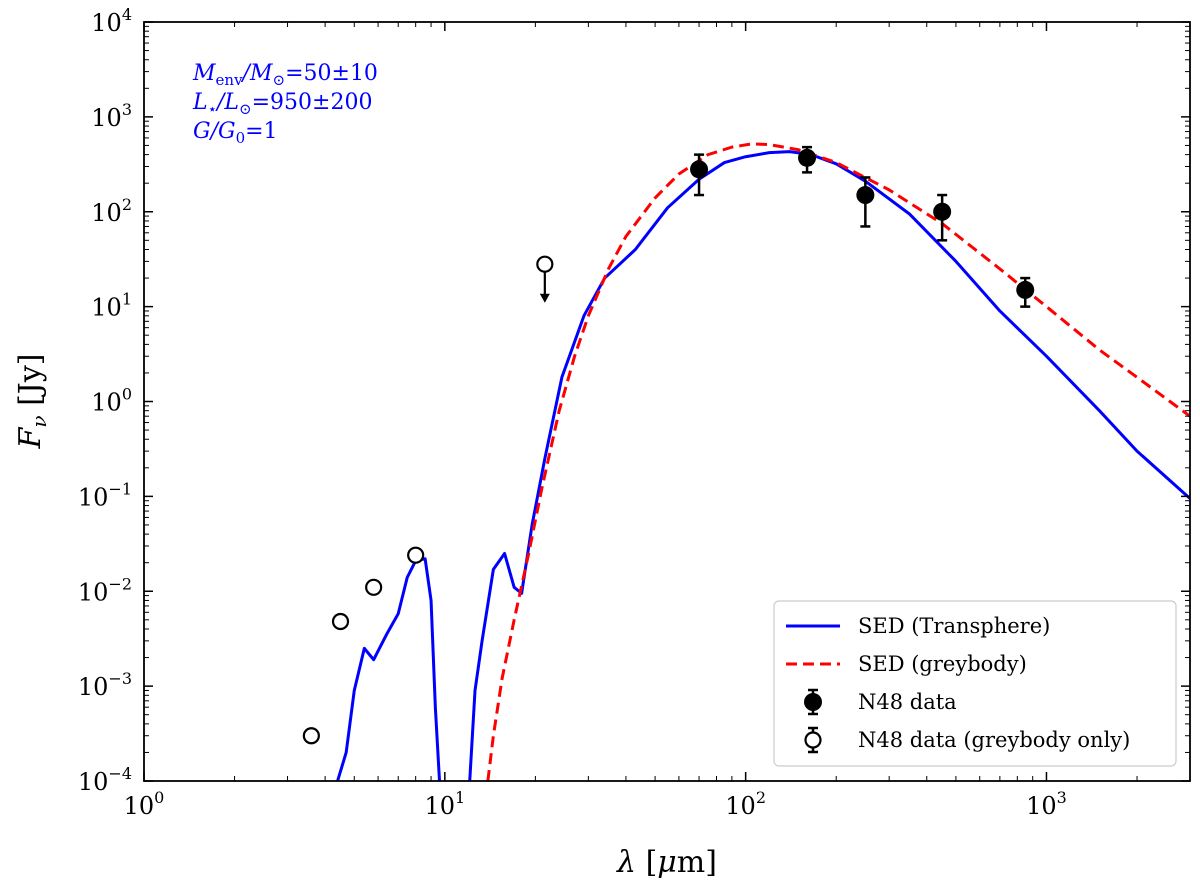  What do you see at coordinates (942, 664) in the screenshot?
I see `legend-label: SED (greybody)` at bounding box center [942, 664].